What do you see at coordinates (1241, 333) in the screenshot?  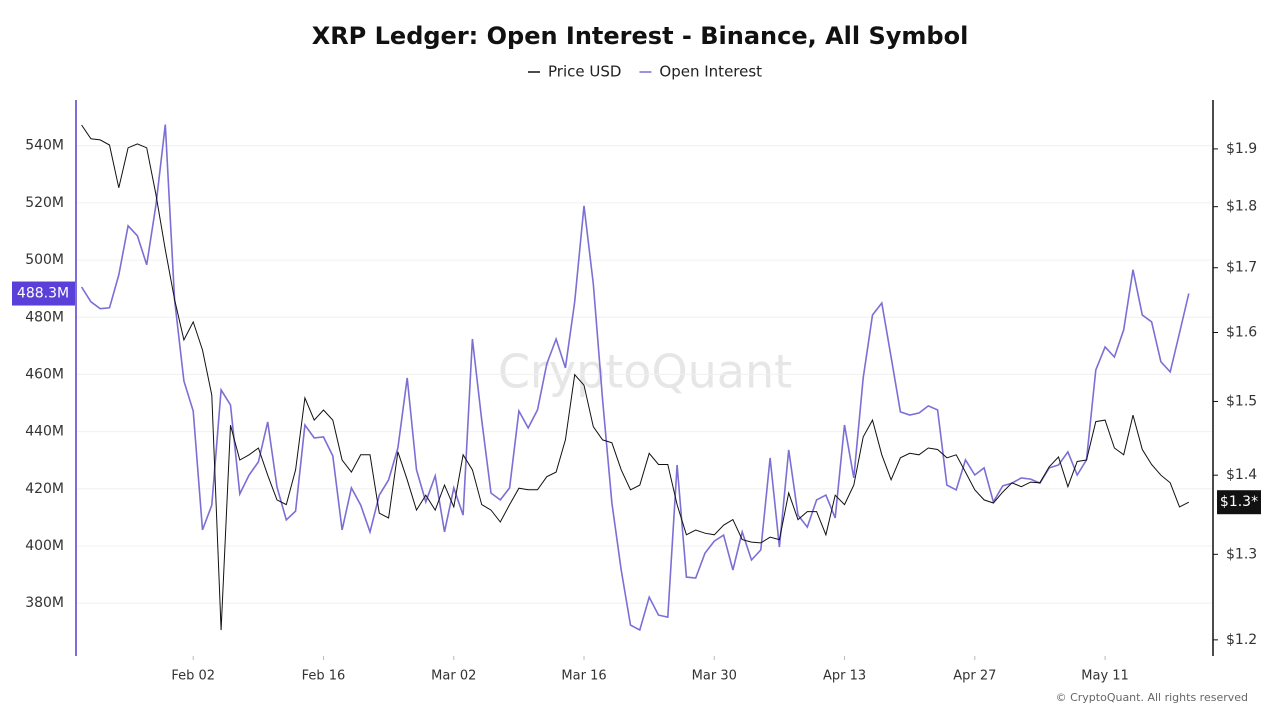 I see `y2-tick-label: $1.6` at bounding box center [1241, 333].